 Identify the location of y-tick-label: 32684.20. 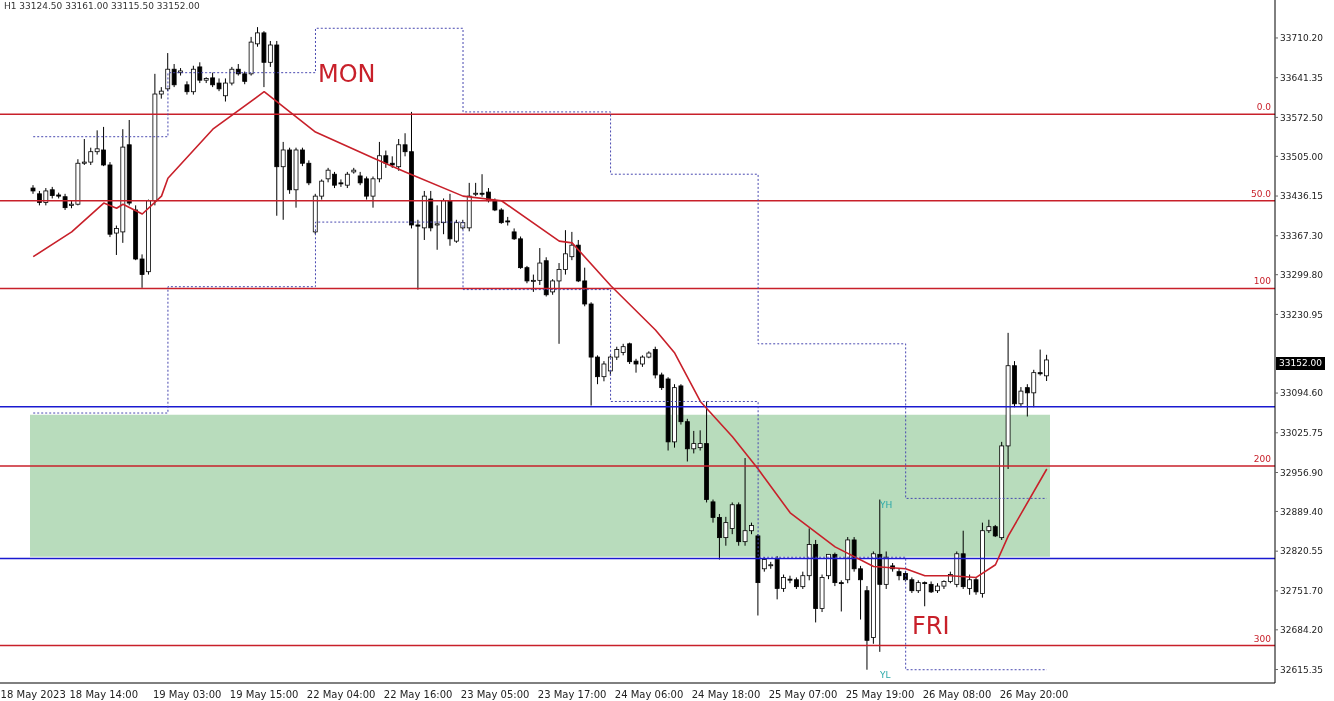
(1302, 630).